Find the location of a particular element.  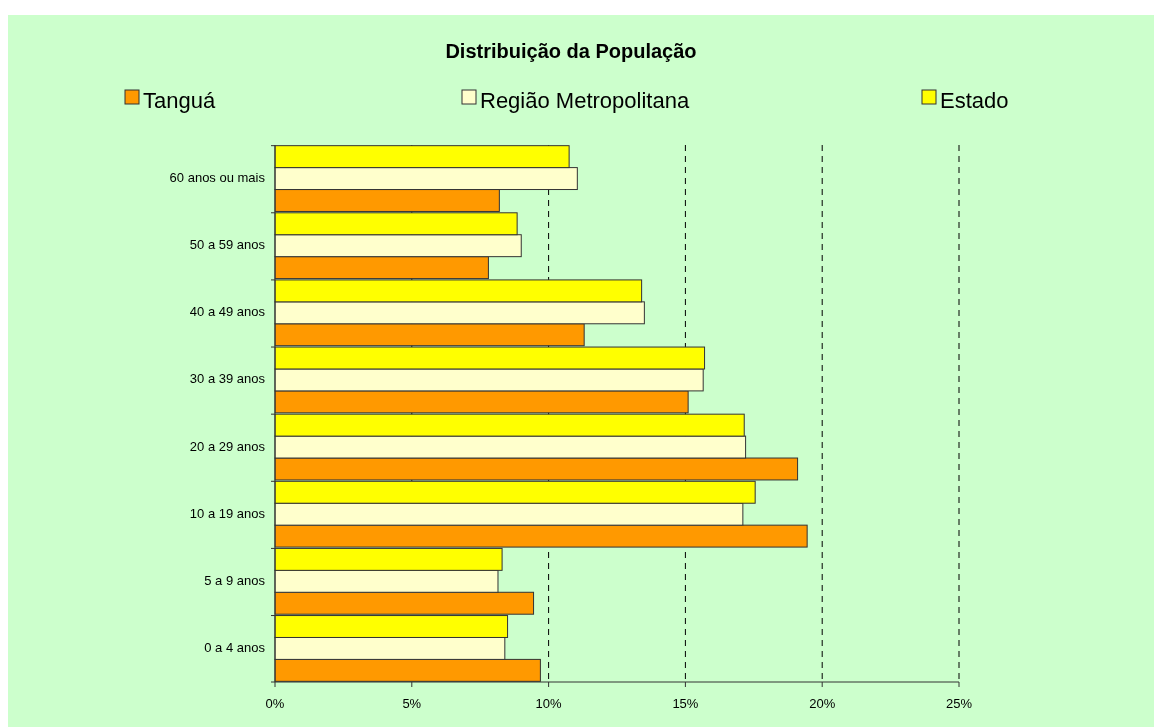

y-tick-label: 5 a 9 anos is located at coordinates (235, 580).